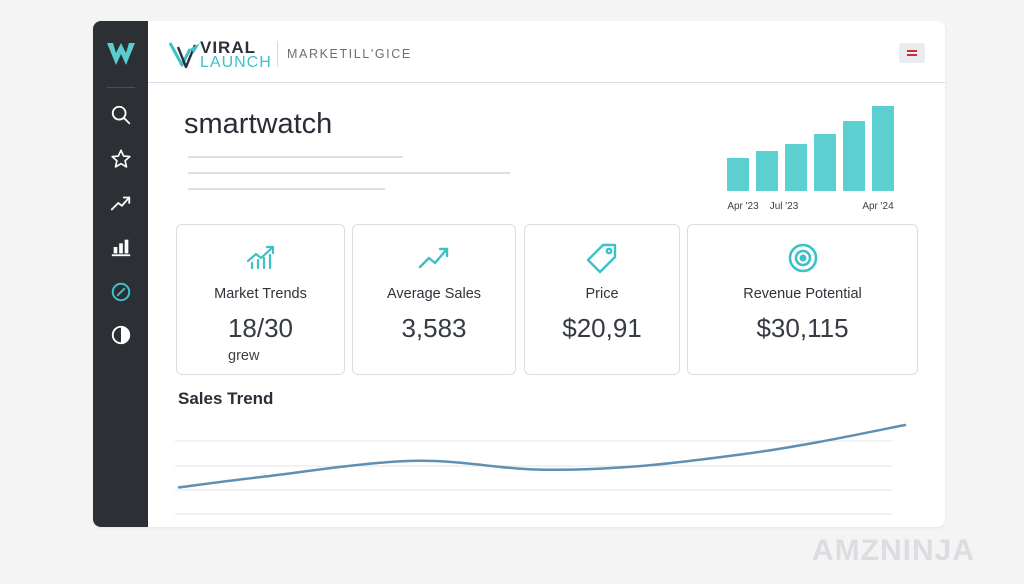  What do you see at coordinates (602, 328) in the screenshot?
I see `card-value: $20,91` at bounding box center [602, 328].